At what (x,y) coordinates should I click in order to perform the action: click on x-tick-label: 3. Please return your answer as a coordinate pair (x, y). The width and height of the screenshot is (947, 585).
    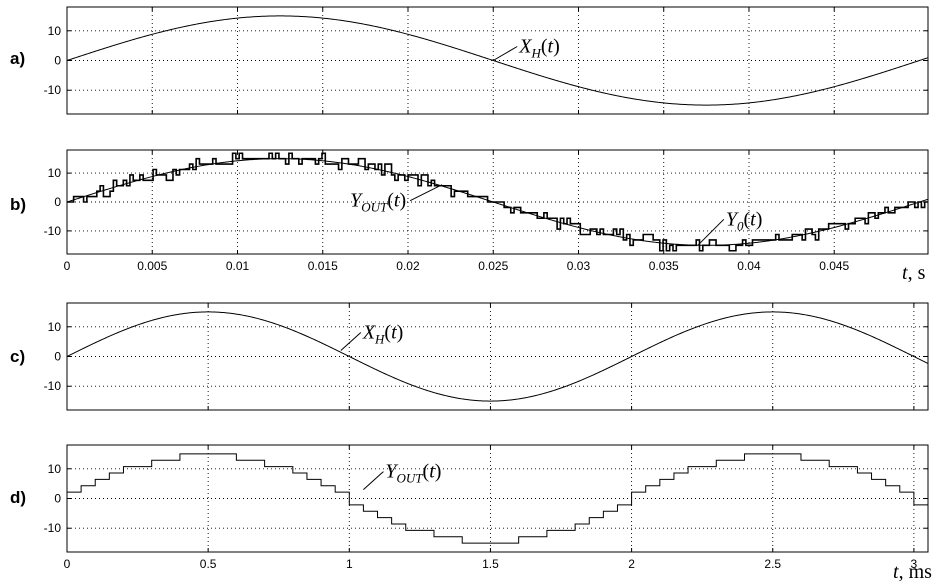
    Looking at the image, I should click on (914, 564).